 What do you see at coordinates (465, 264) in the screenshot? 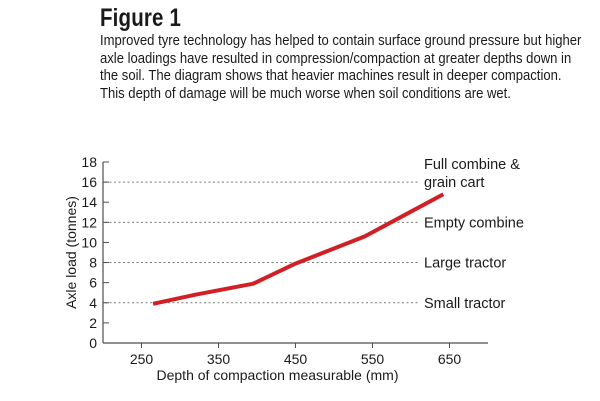
I see `reference-label: Large tractor` at bounding box center [465, 264].